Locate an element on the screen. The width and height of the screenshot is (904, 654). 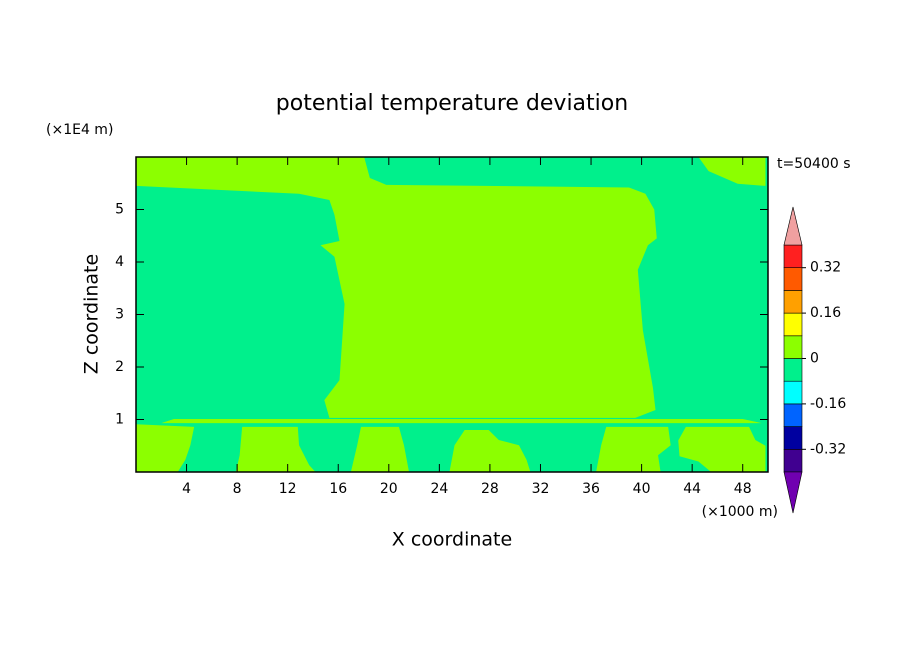
x-tick-label: 4 is located at coordinates (186, 489).